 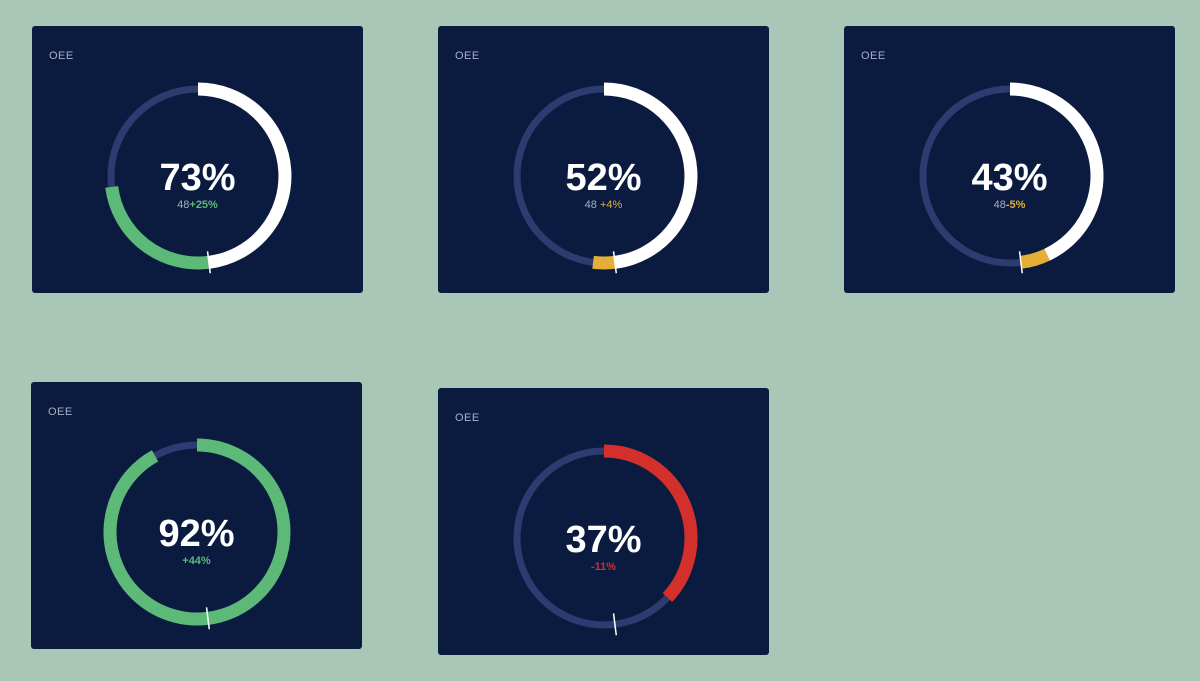 I want to click on oee-value: 52%, so click(x=603, y=178).